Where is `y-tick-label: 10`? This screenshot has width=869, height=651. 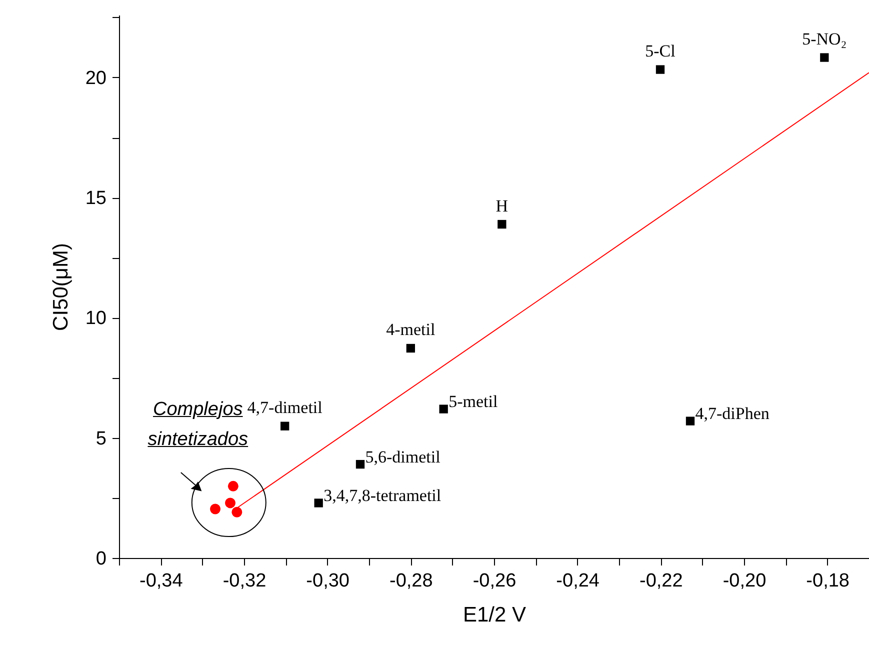
y-tick-label: 10 is located at coordinates (95, 319).